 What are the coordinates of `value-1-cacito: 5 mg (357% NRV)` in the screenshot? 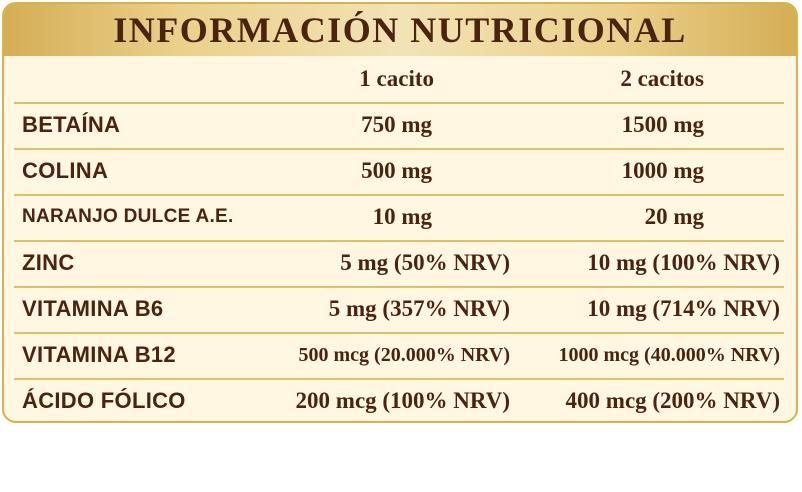 It's located at (419, 308).